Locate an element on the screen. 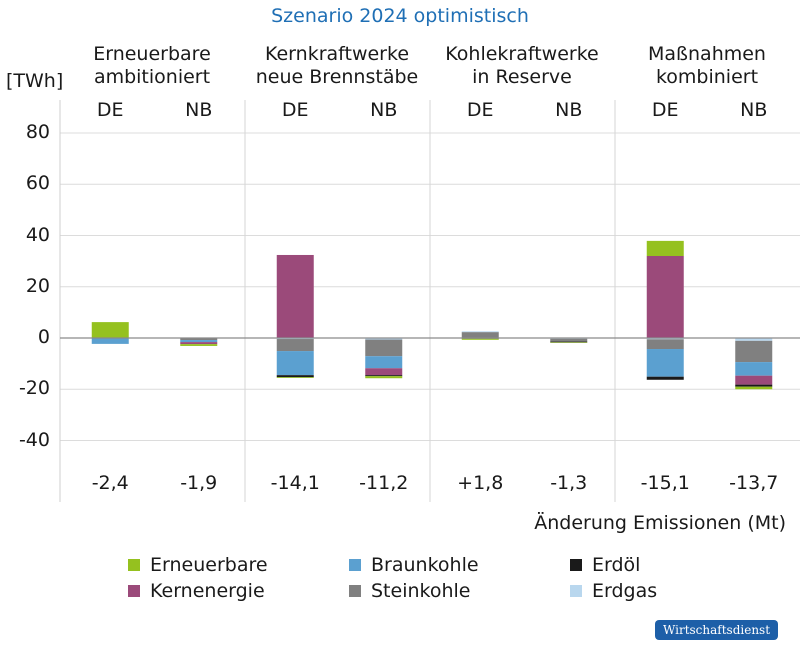 The width and height of the screenshot is (800, 649). group-title-line: neue Brennstäbe is located at coordinates (337, 77).